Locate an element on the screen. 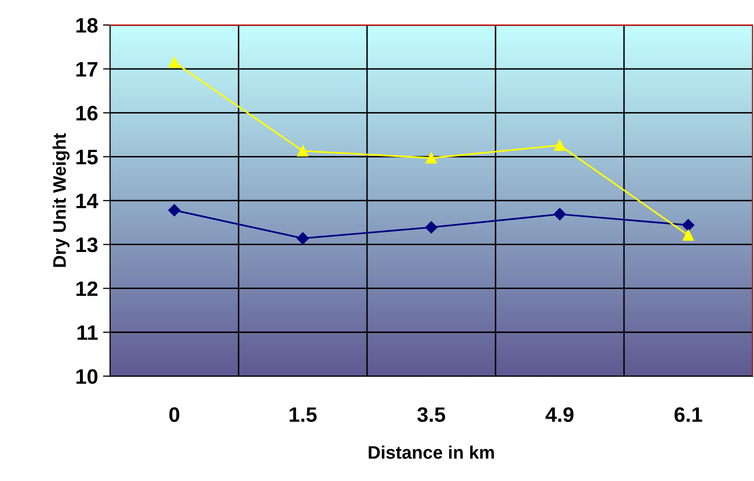 This screenshot has height=481, width=754. x-tick-label: 1.5 is located at coordinates (303, 414).